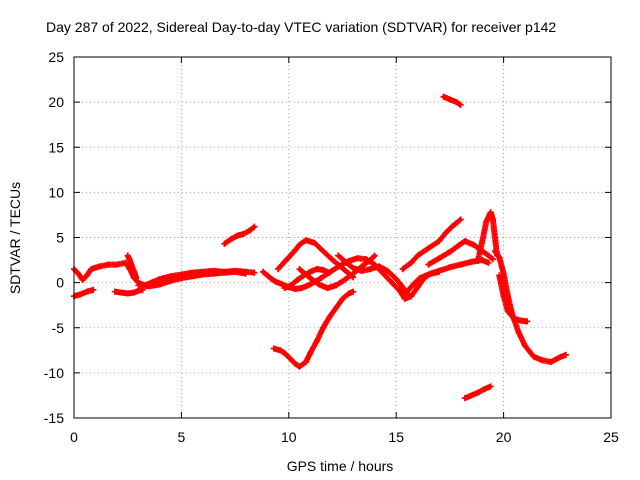 This screenshot has width=640, height=480. Describe the element at coordinates (74, 437) in the screenshot. I see `x-tick-label: 0` at that location.